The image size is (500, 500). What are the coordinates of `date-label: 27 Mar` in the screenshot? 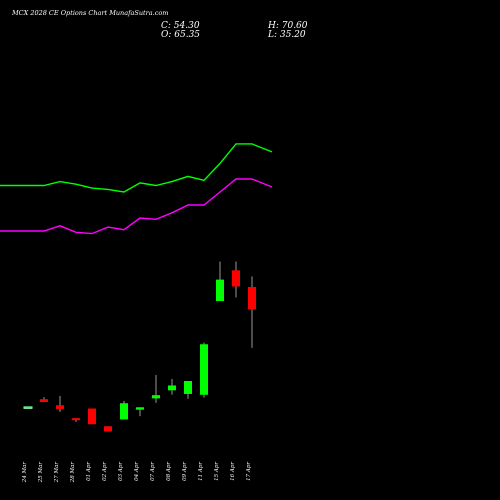 It's located at (57, 473).